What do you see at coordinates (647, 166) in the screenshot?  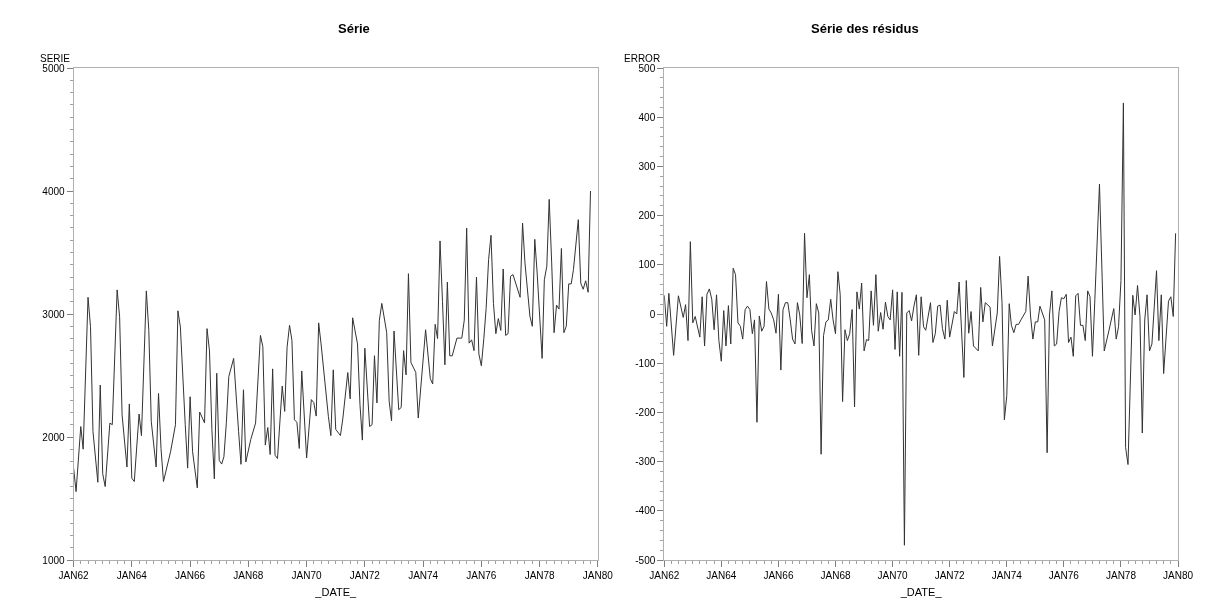 I see `y-tick-label: 300` at bounding box center [647, 166].